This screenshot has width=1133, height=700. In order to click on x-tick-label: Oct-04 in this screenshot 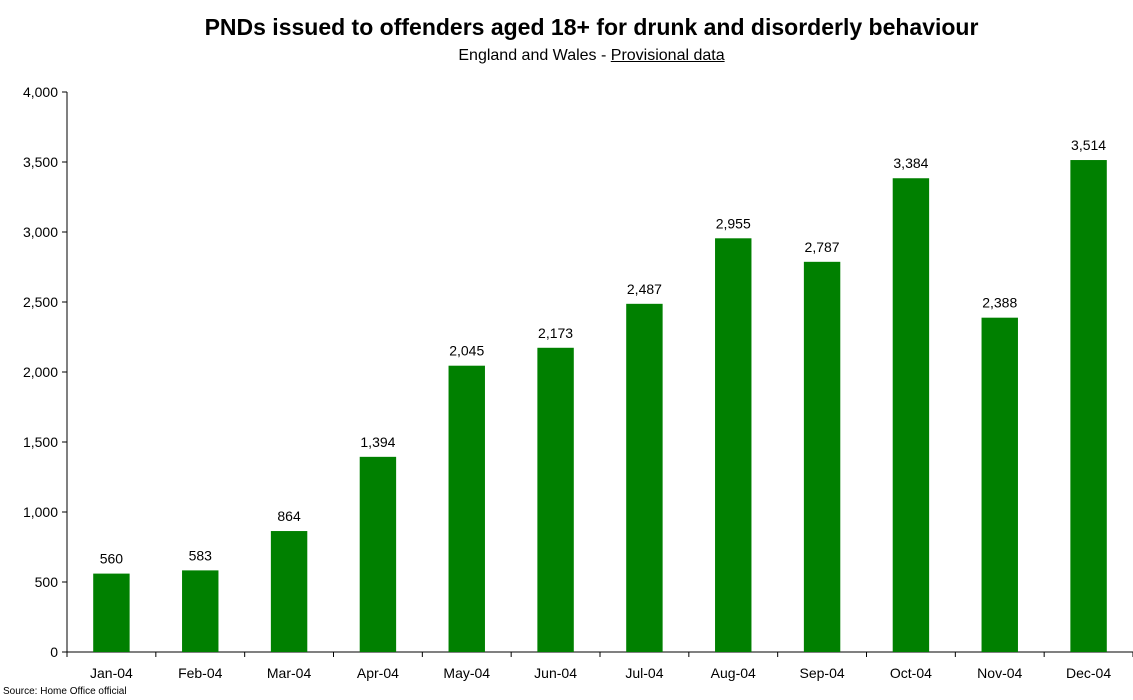, I will do `click(911, 673)`.